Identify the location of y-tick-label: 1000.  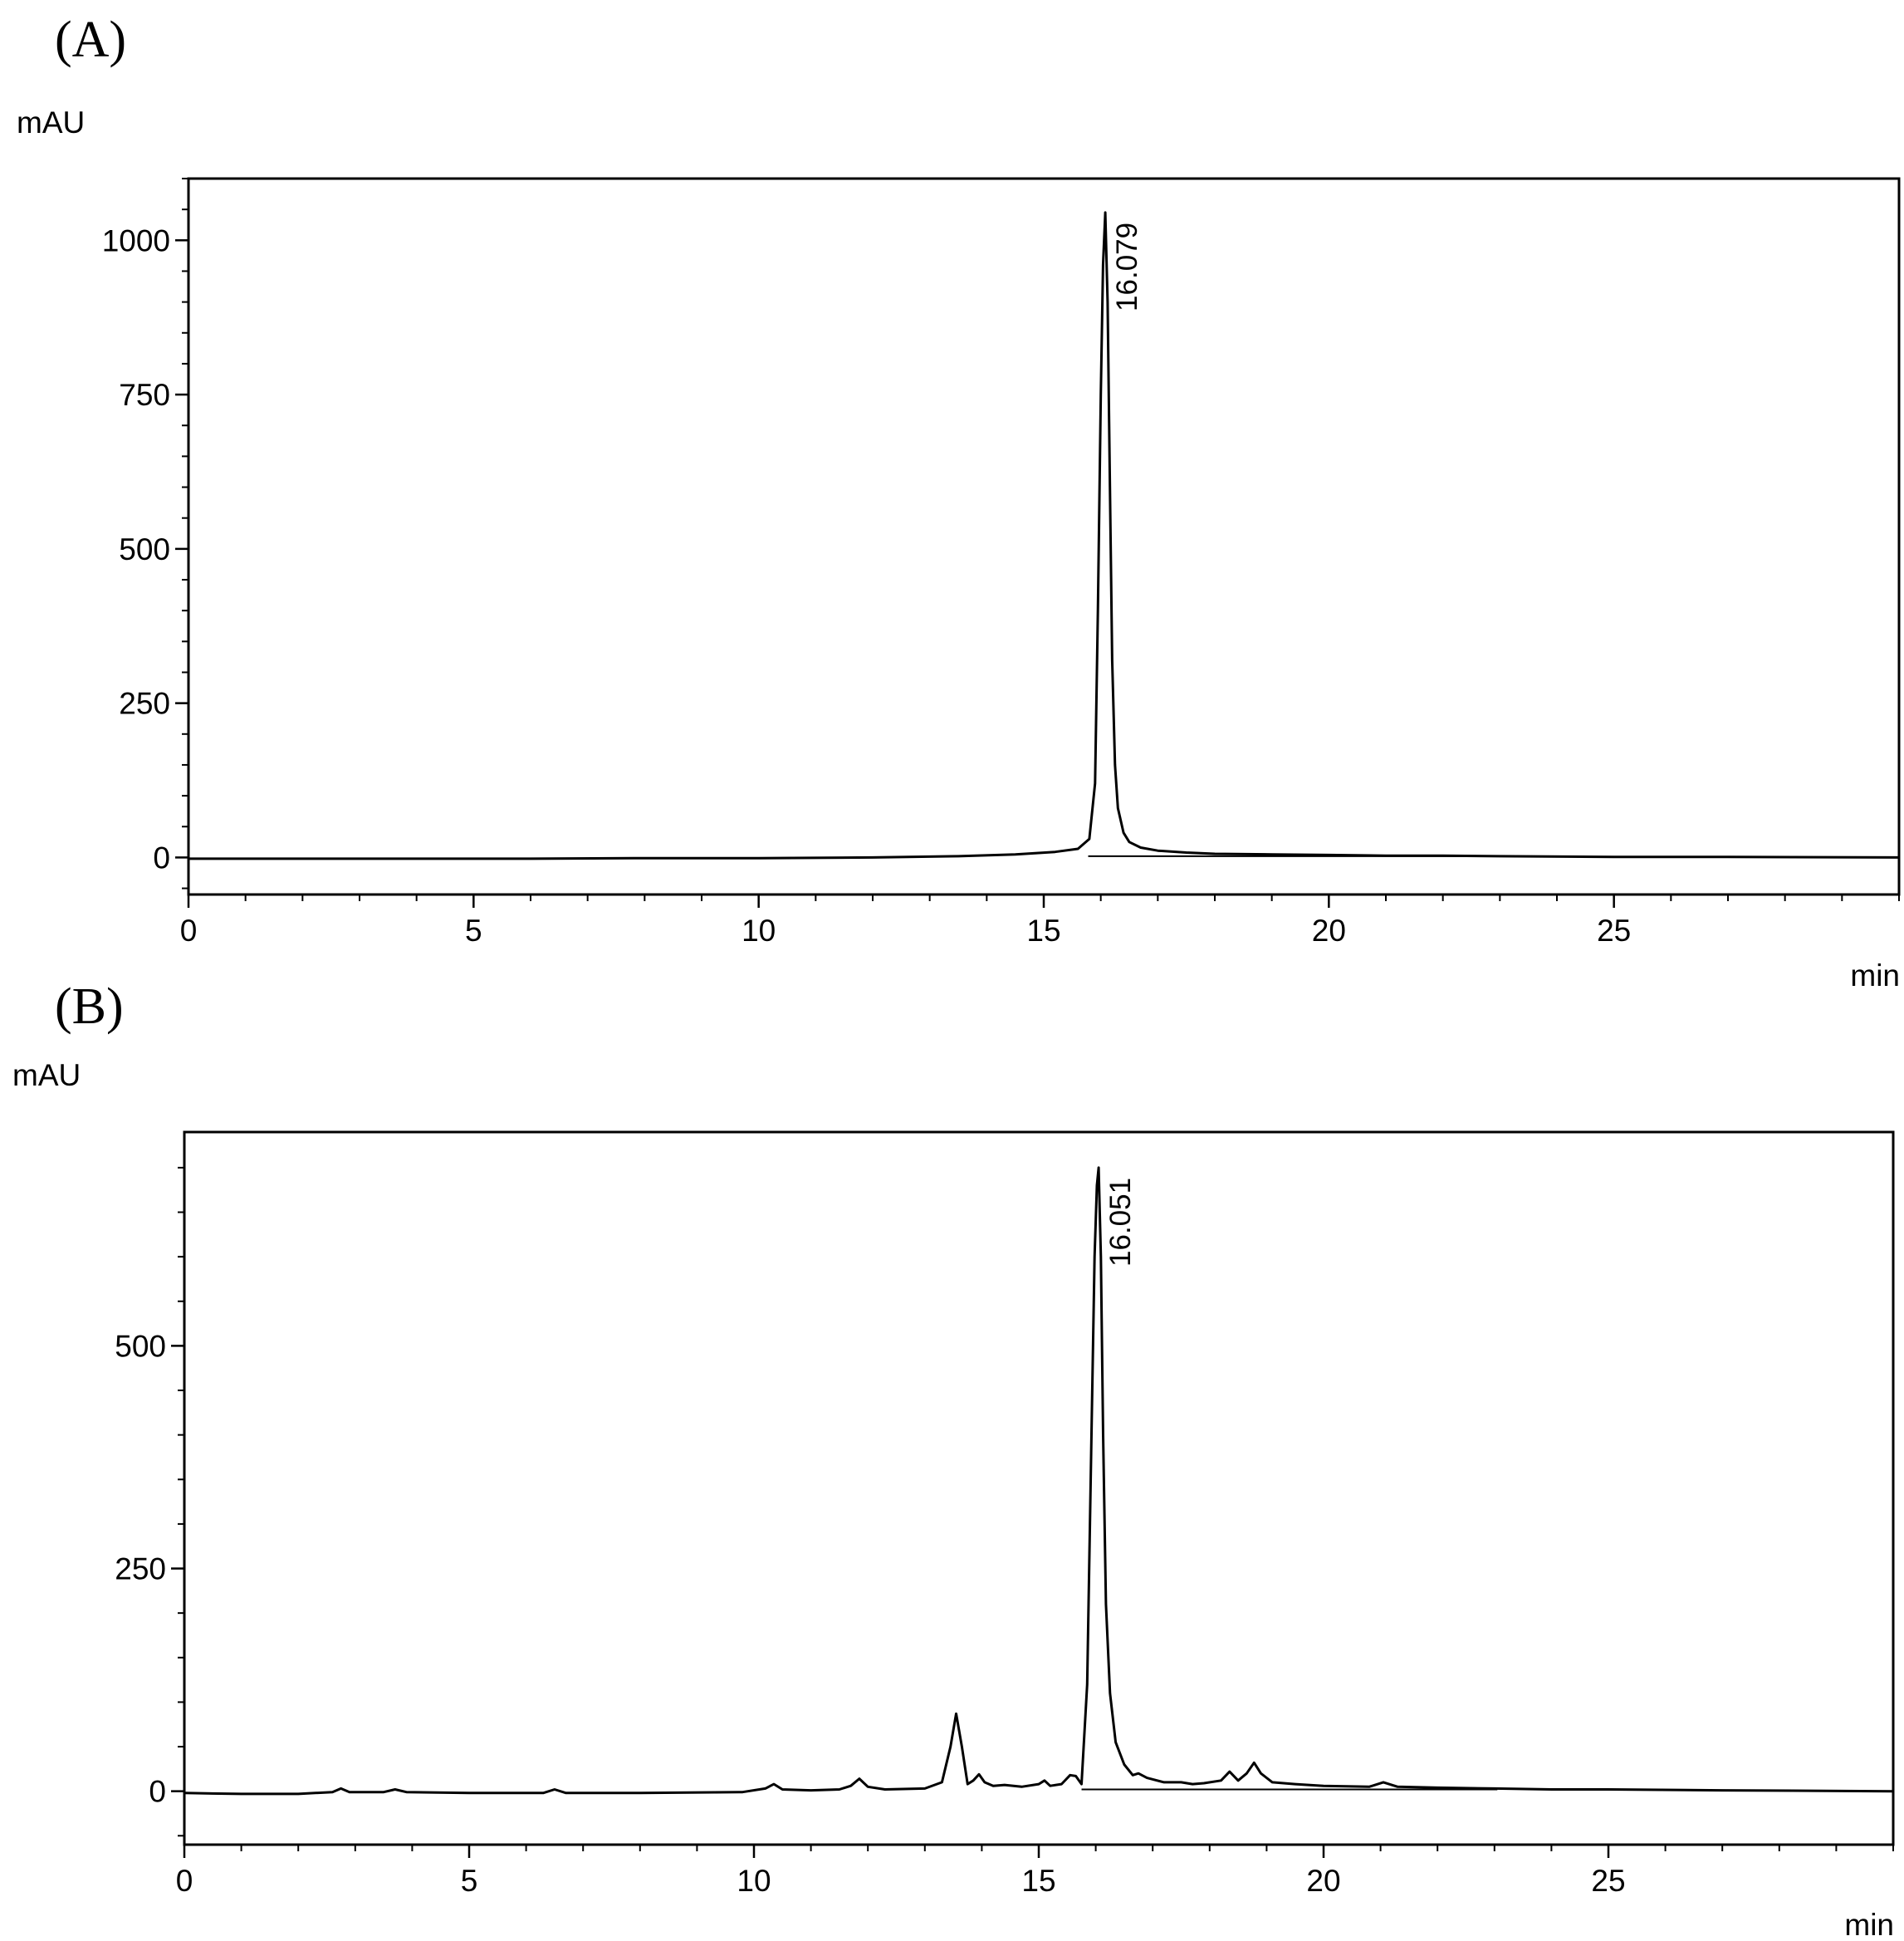
(136, 240).